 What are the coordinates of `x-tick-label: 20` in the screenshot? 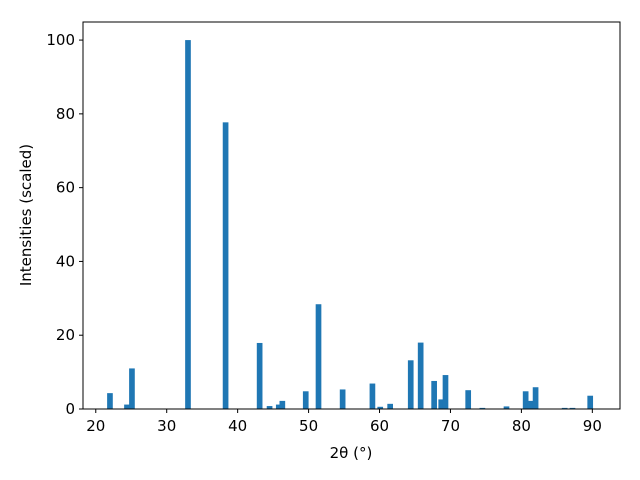 It's located at (95, 426).